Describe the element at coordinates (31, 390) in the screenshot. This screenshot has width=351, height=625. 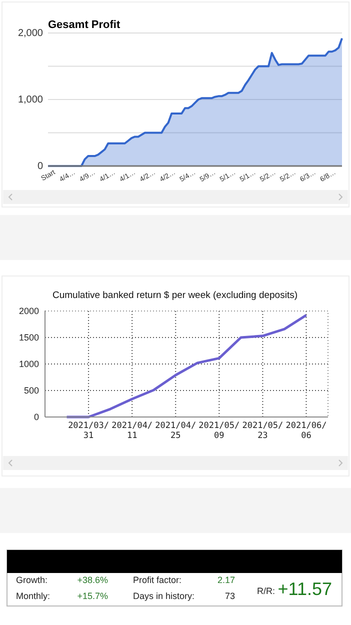
I see `y-tick-label: 500` at that location.